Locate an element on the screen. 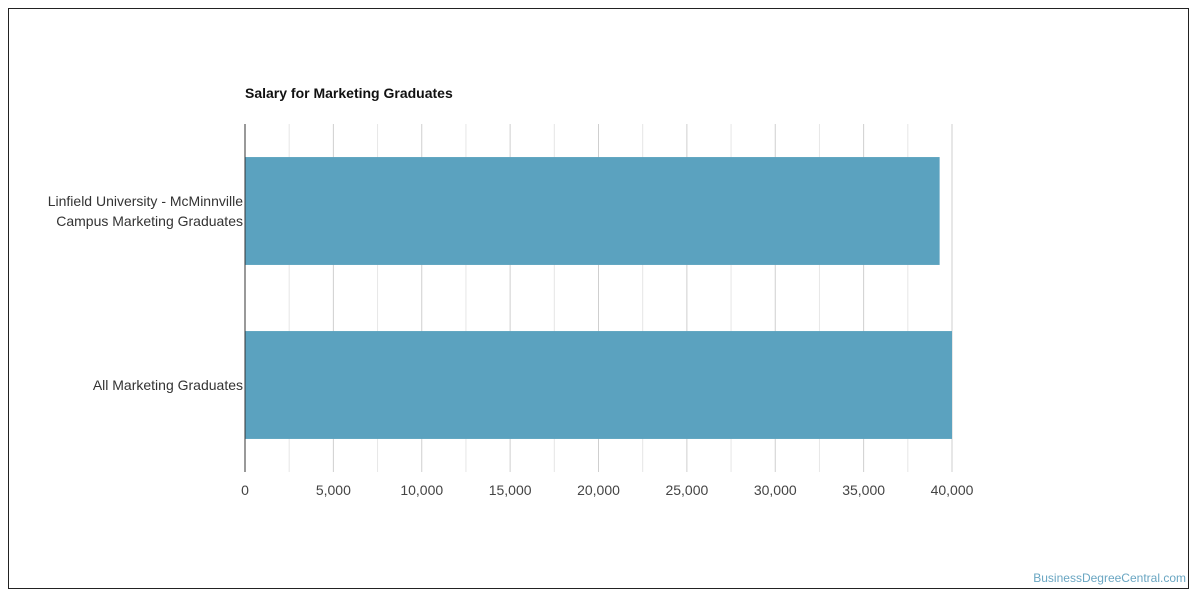 This screenshot has height=600, width=1200. category-label: Campus Marketing Graduates is located at coordinates (149, 221).